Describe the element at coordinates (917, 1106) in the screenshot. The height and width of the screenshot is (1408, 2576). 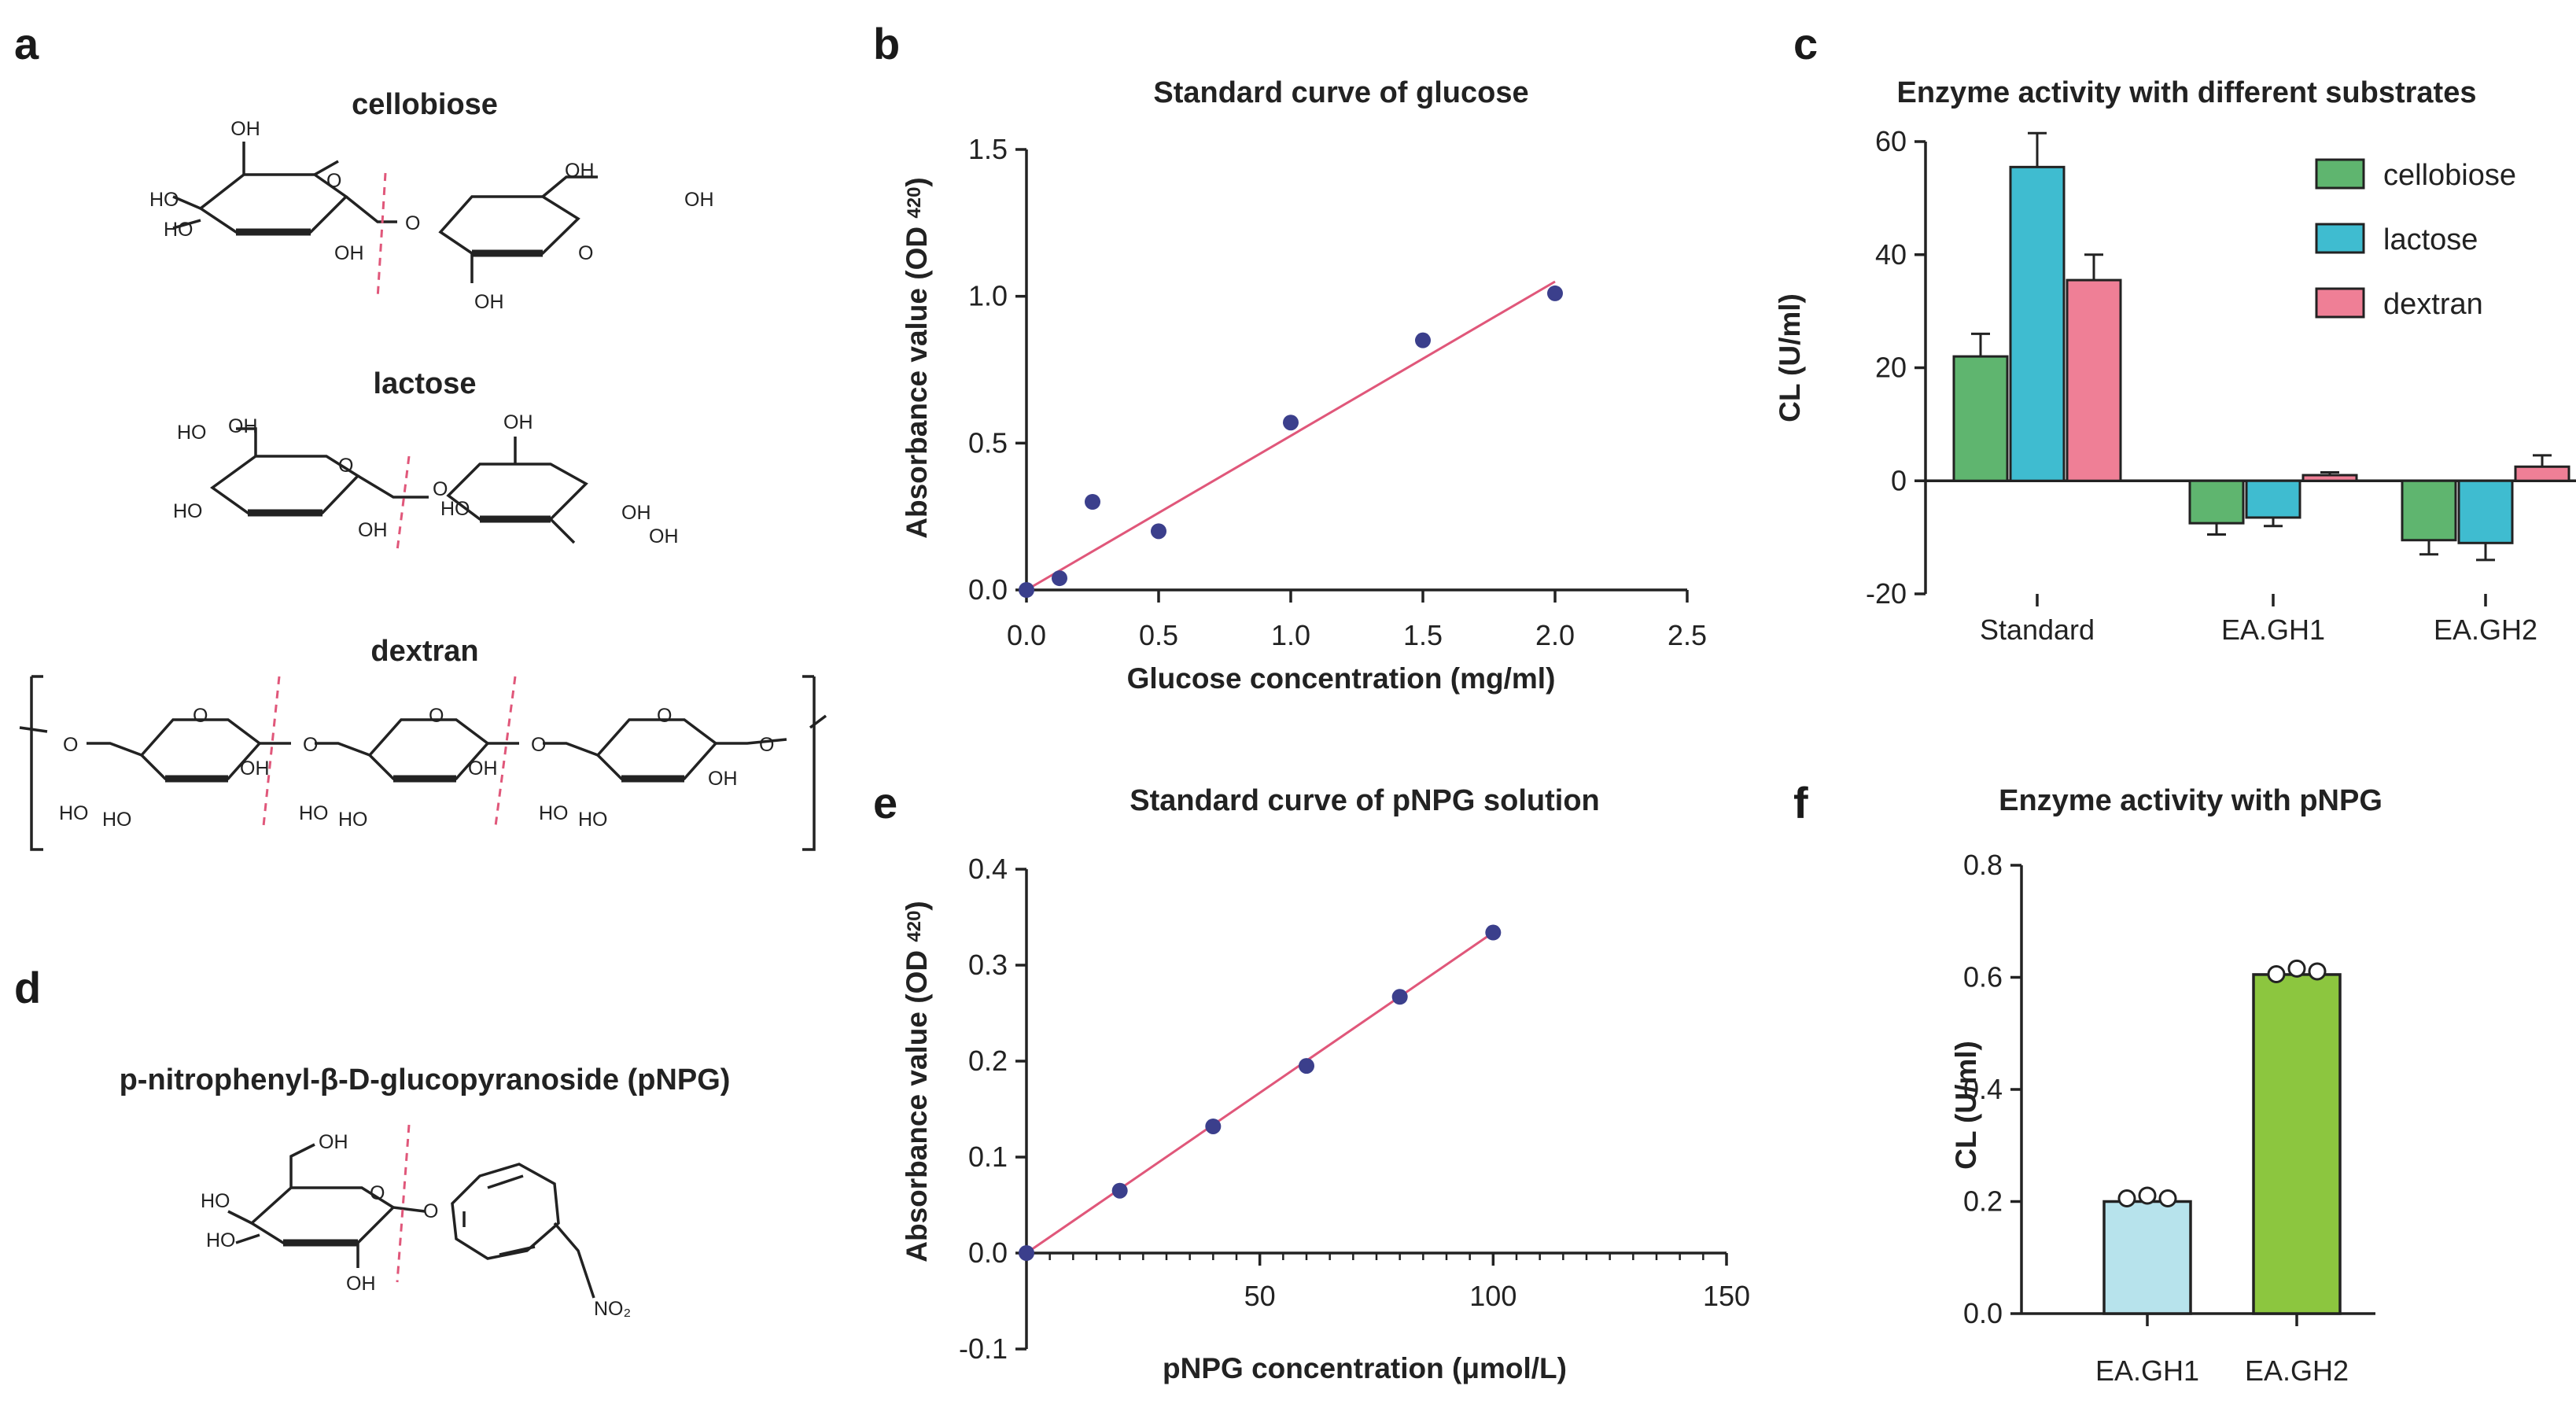
I see `y-axis-label-main: Absorbance value (OD` at that location.